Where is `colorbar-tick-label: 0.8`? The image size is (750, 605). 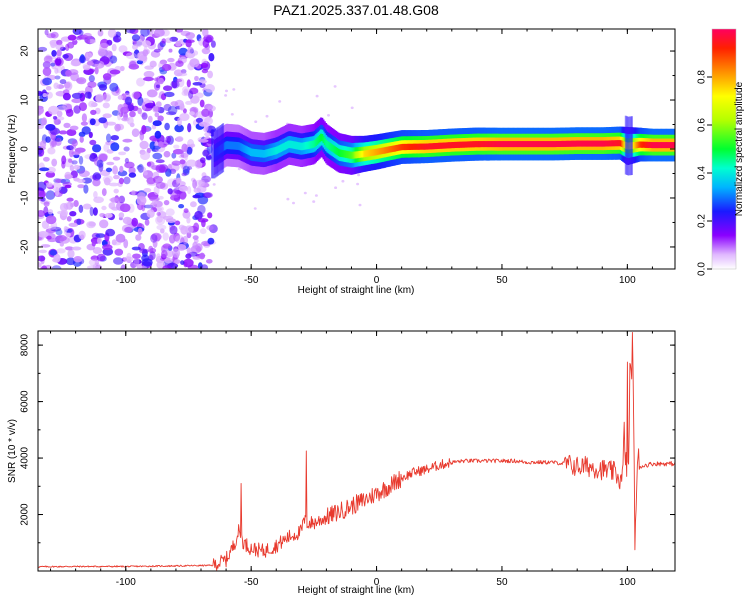 colorbar-tick-label: 0.8 is located at coordinates (702, 77).